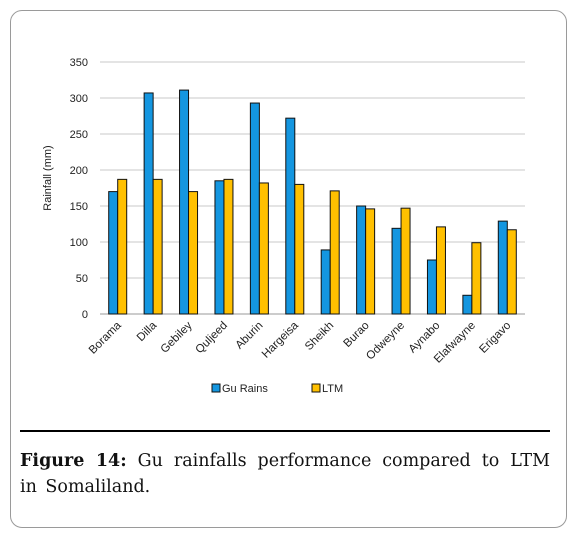  I want to click on legend-label: Gu Rains, so click(245, 389).